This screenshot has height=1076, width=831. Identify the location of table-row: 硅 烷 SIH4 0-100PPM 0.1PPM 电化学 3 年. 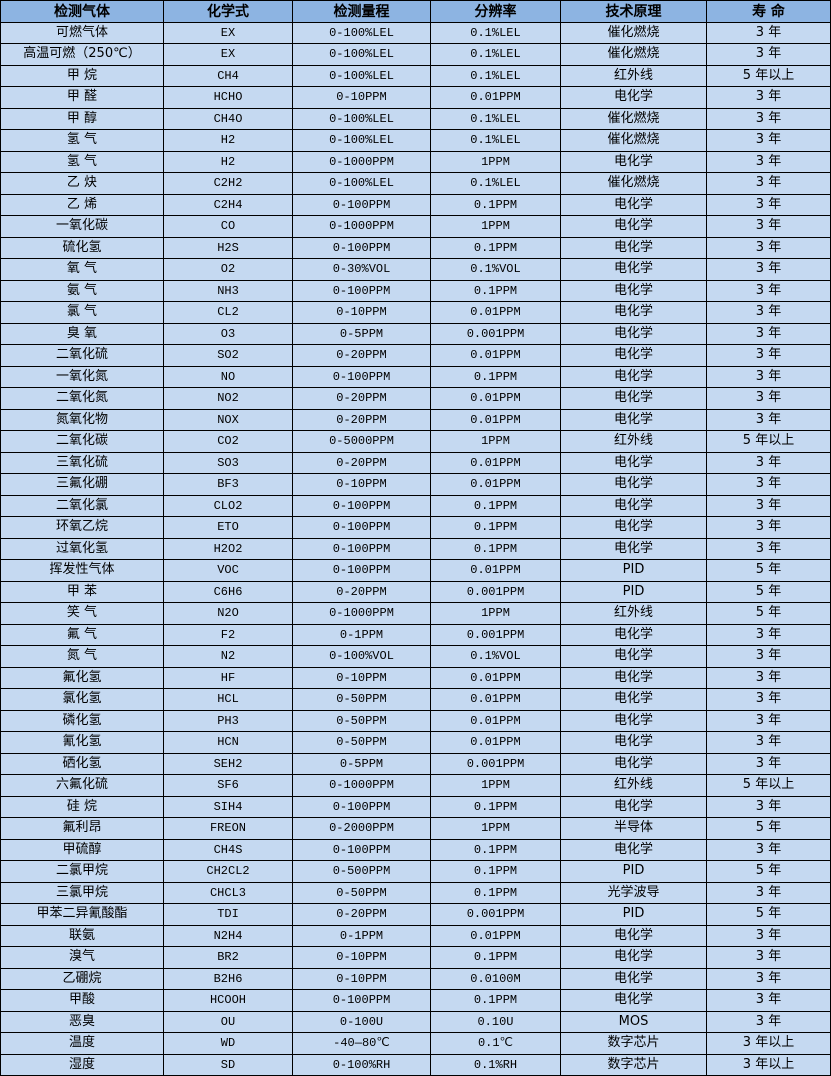
(415, 806).